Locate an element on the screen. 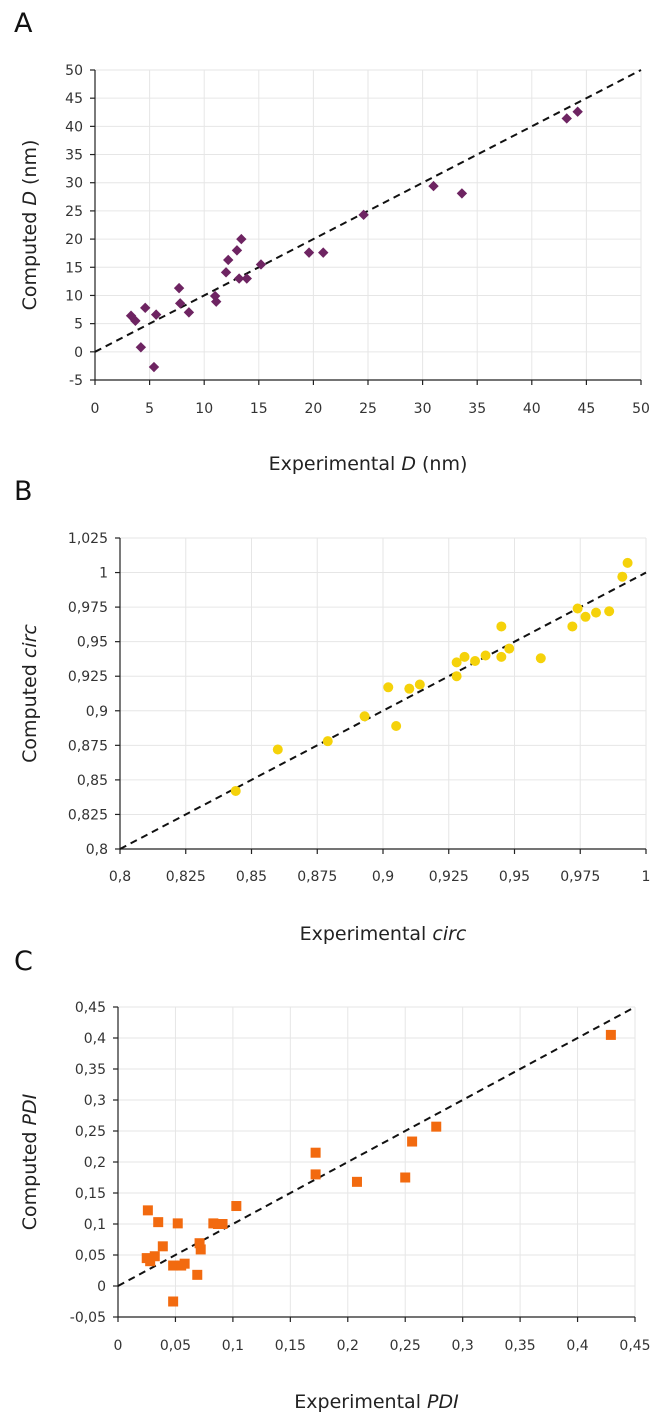 This screenshot has width=656, height=1416. y-tick-label: 10 is located at coordinates (74, 296).